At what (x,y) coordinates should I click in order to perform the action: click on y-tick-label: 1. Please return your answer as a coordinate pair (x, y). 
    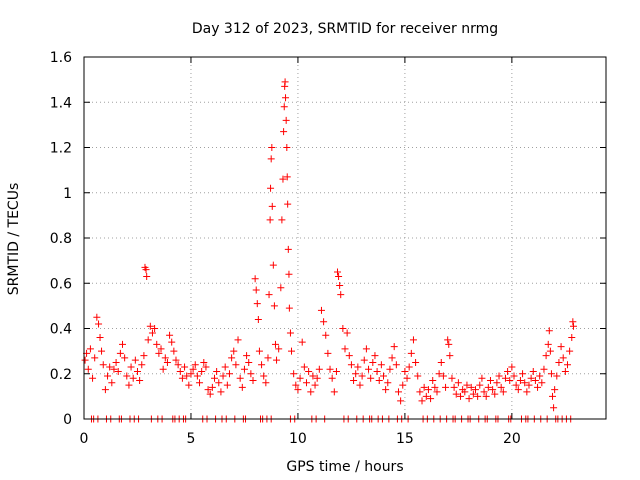
    Looking at the image, I should click on (67, 194).